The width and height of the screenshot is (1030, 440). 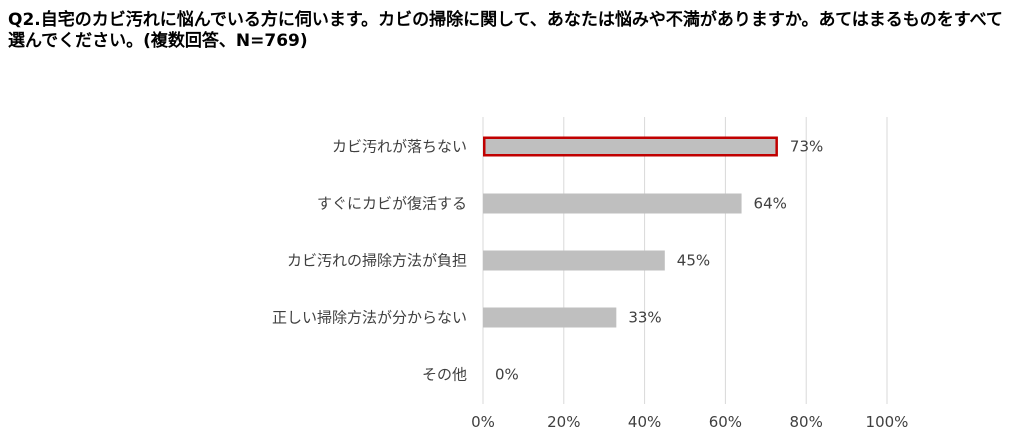 What do you see at coordinates (377, 261) in the screenshot?
I see `category-label: カビ汚れの掃除方法が負担` at bounding box center [377, 261].